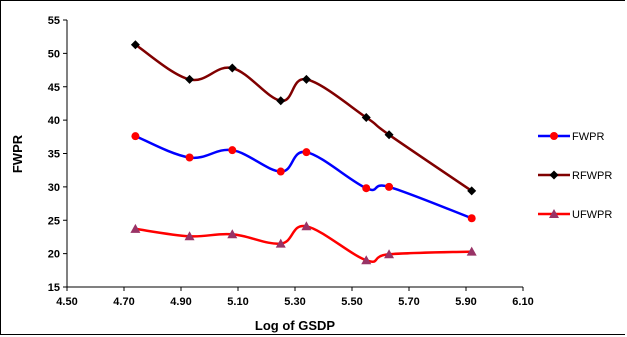 Image resolution: width=627 pixels, height=337 pixels. I want to click on x-tick-label: 5.70, so click(408, 302).